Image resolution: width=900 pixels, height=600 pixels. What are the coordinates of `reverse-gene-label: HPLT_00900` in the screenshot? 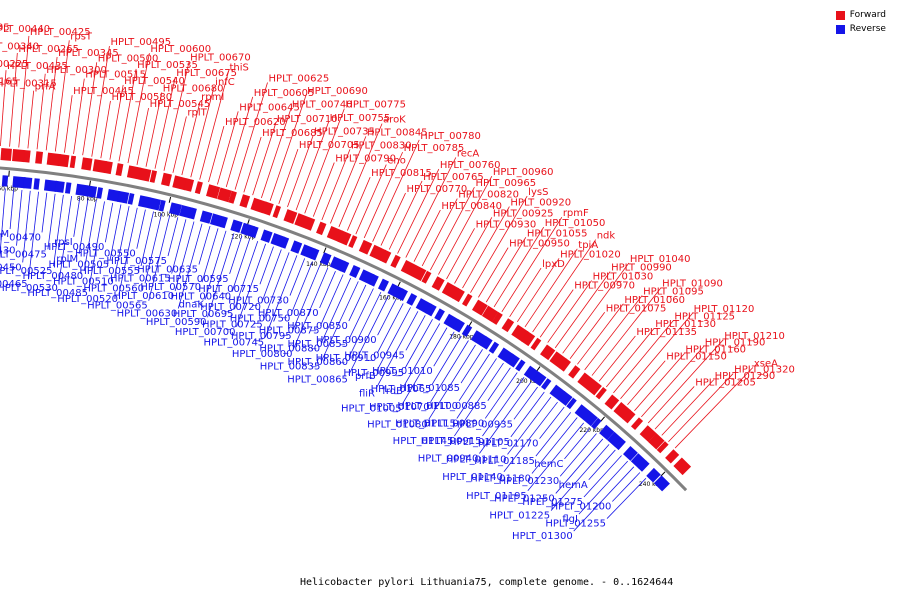 It's located at (346, 340).